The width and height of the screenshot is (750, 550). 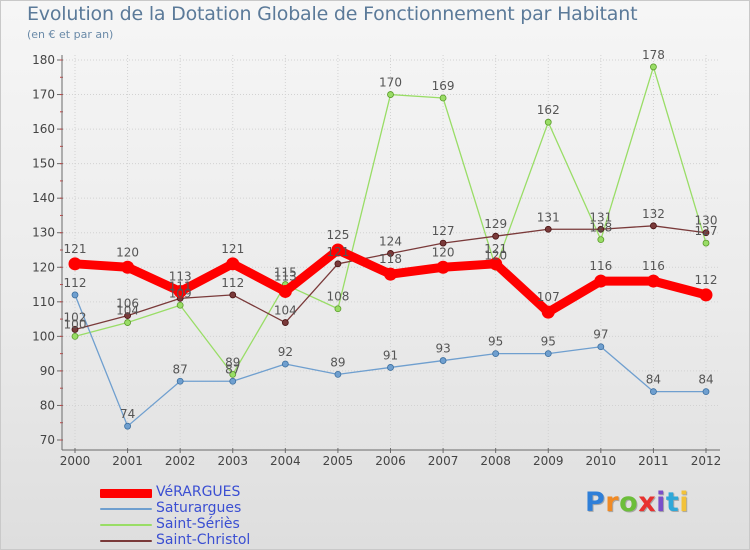 What do you see at coordinates (653, 55) in the screenshot?
I see `data-label: 178` at bounding box center [653, 55].